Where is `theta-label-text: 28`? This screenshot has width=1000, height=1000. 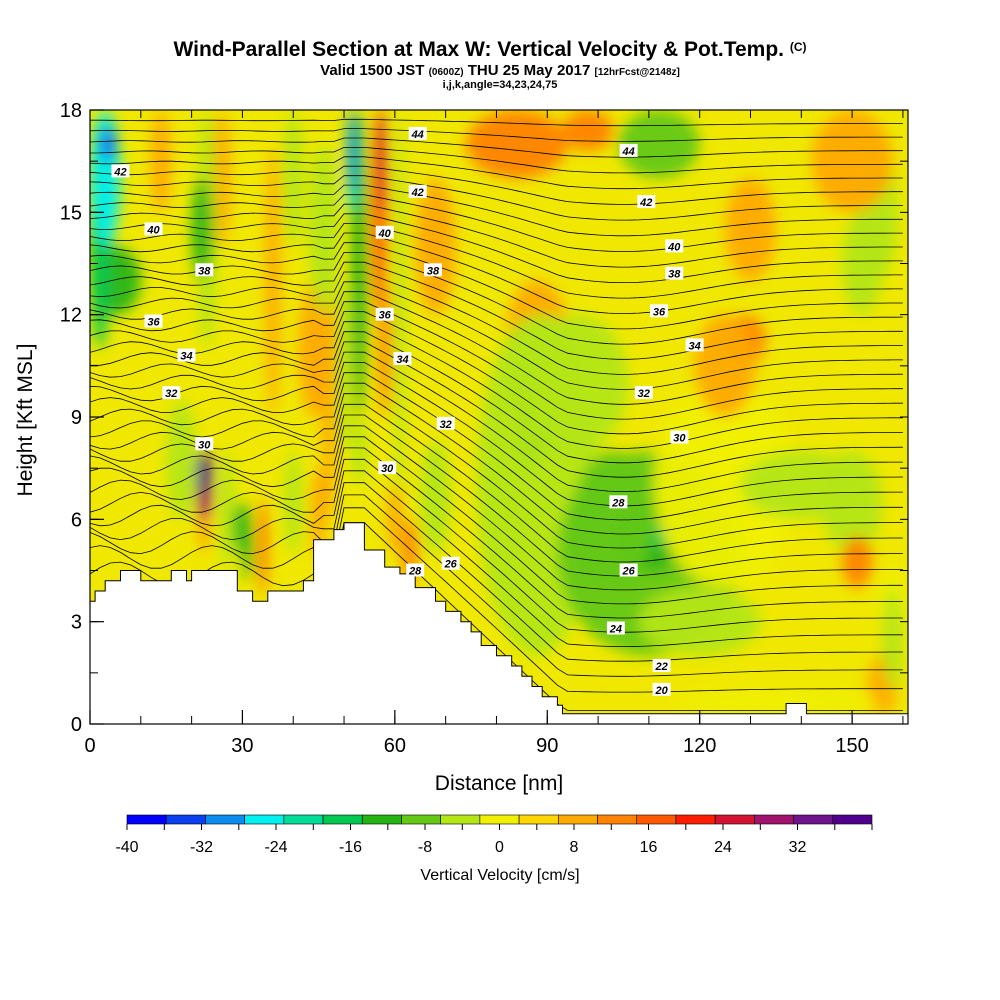 theta-label-text: 28 is located at coordinates (618, 503).